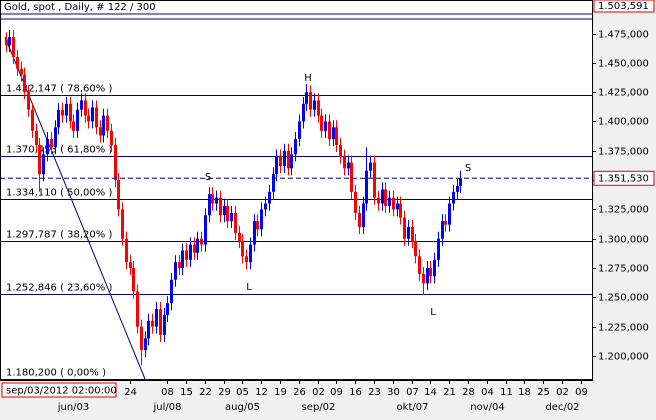 The image size is (656, 420). I want to click on x-tick-label: 14, so click(430, 392).